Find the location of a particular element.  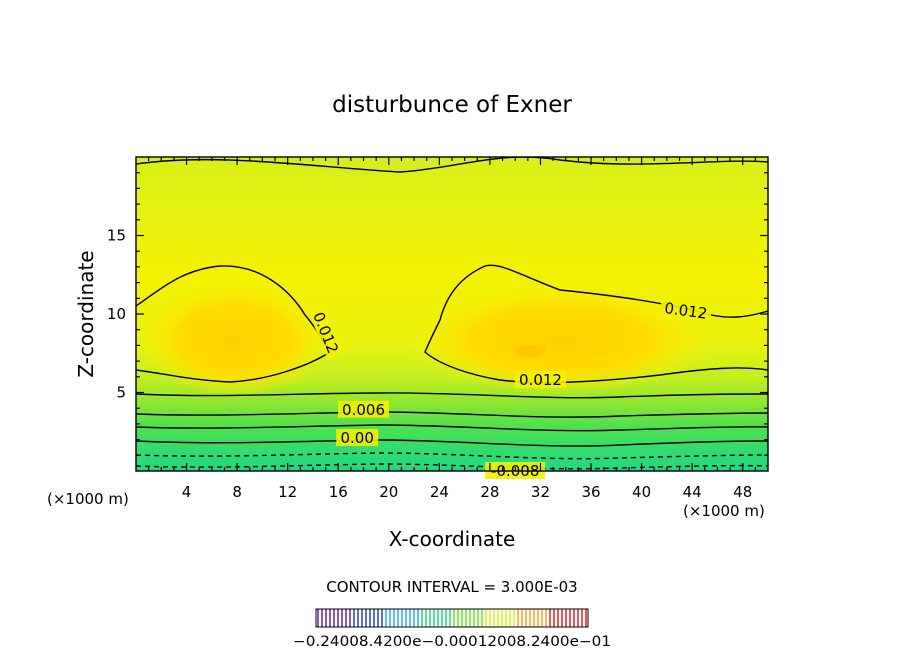

x-tick-label: 24 is located at coordinates (439, 492).